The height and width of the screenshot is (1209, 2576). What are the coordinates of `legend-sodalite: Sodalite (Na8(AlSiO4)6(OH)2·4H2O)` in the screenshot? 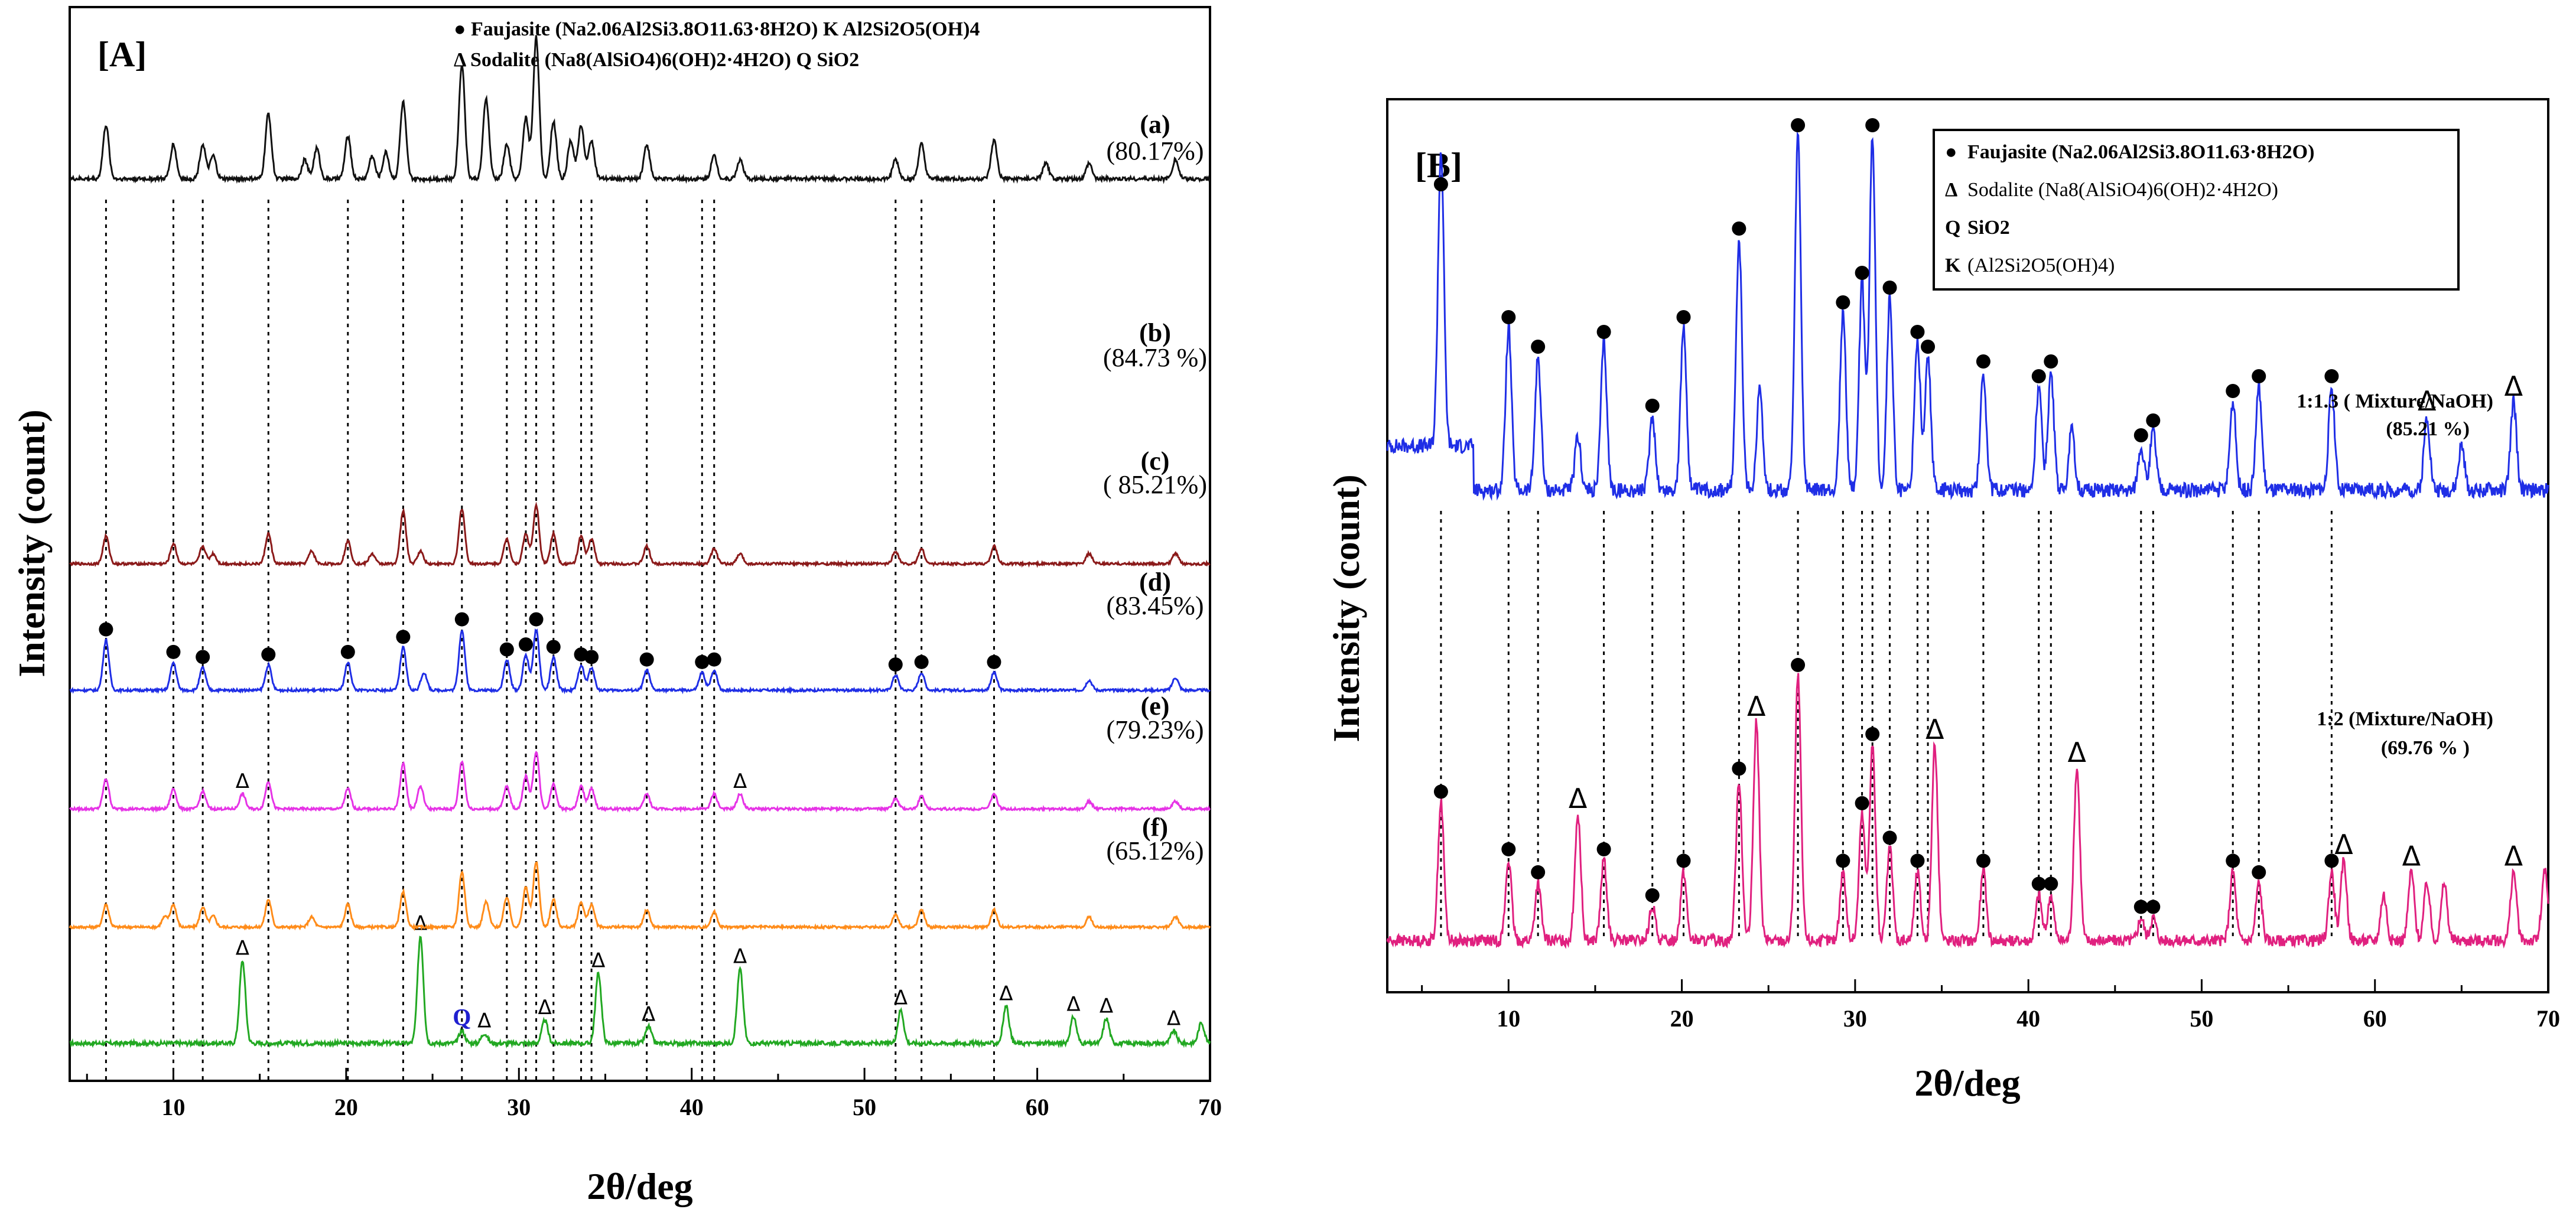 It's located at (2122, 190).